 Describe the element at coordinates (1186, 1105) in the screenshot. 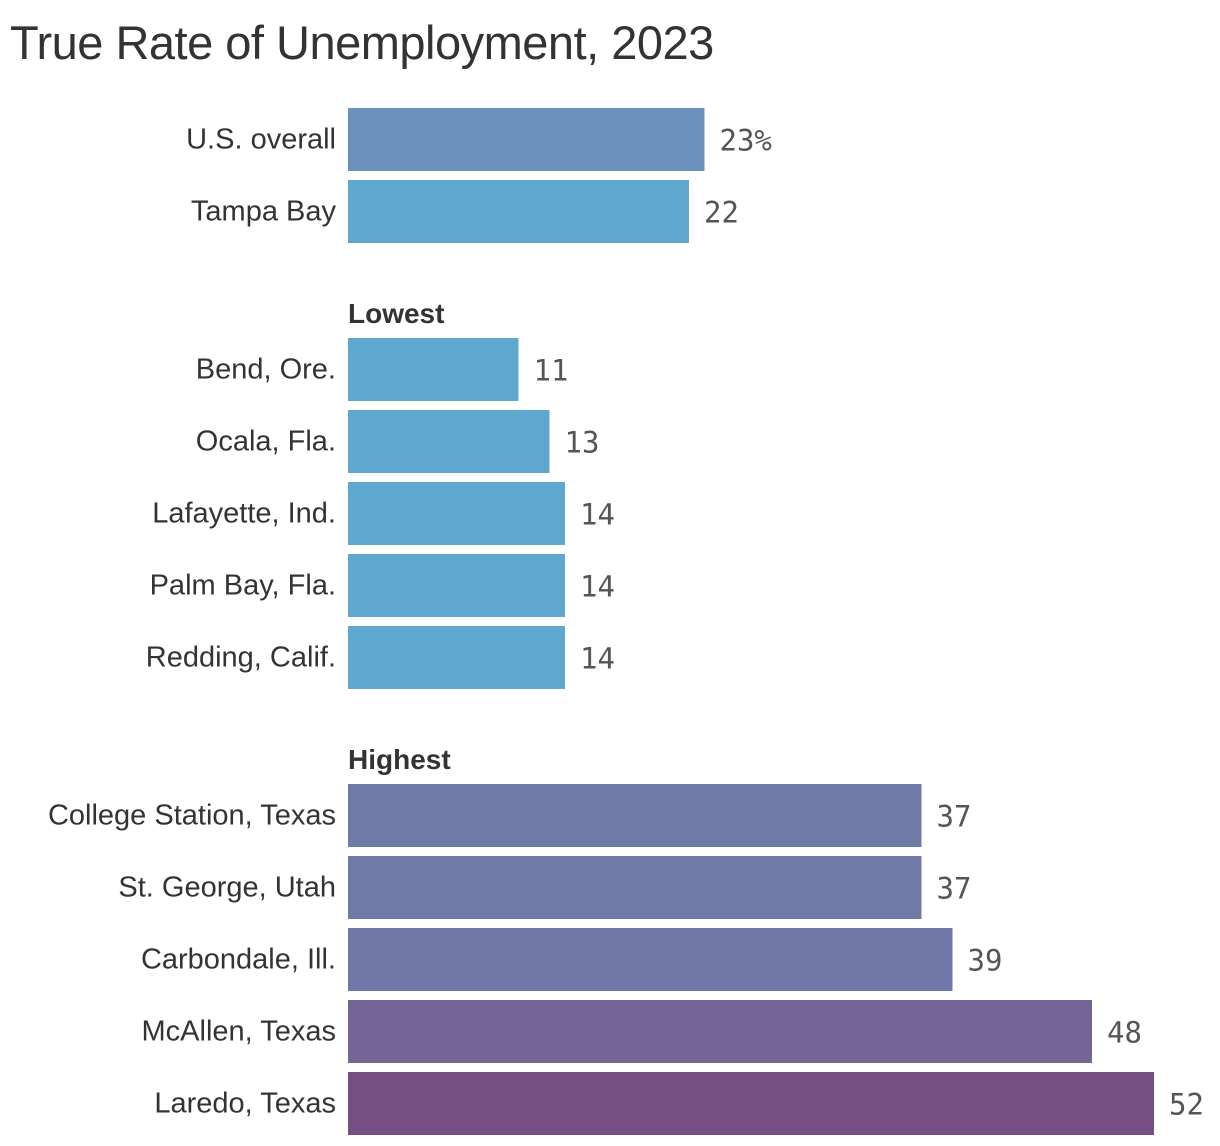

I see `value-label-laredo-texas: 52` at that location.